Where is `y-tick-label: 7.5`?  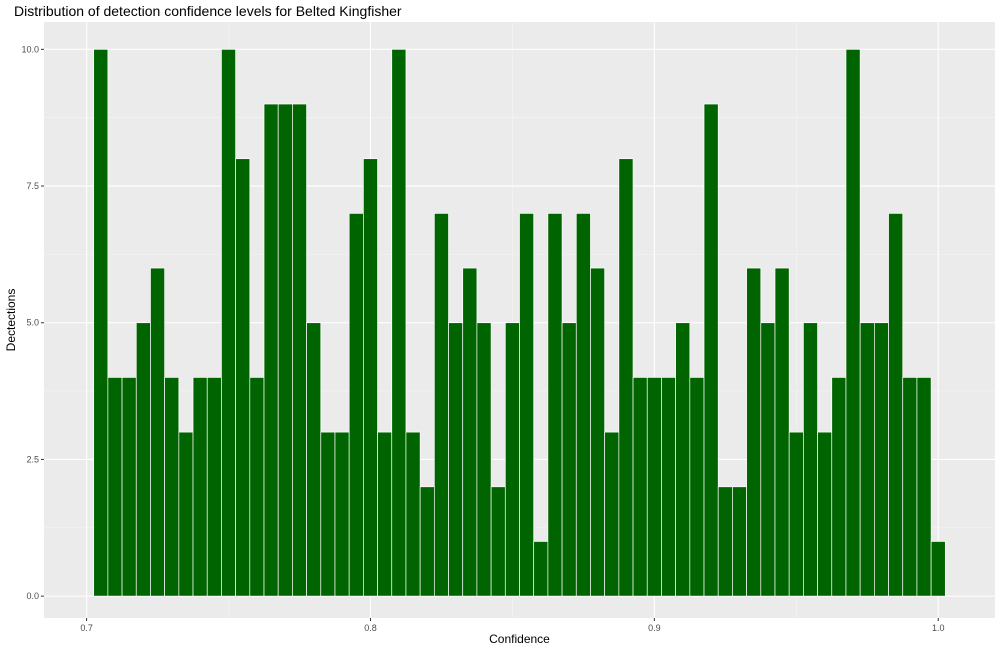
y-tick-label: 7.5 is located at coordinates (32, 186).